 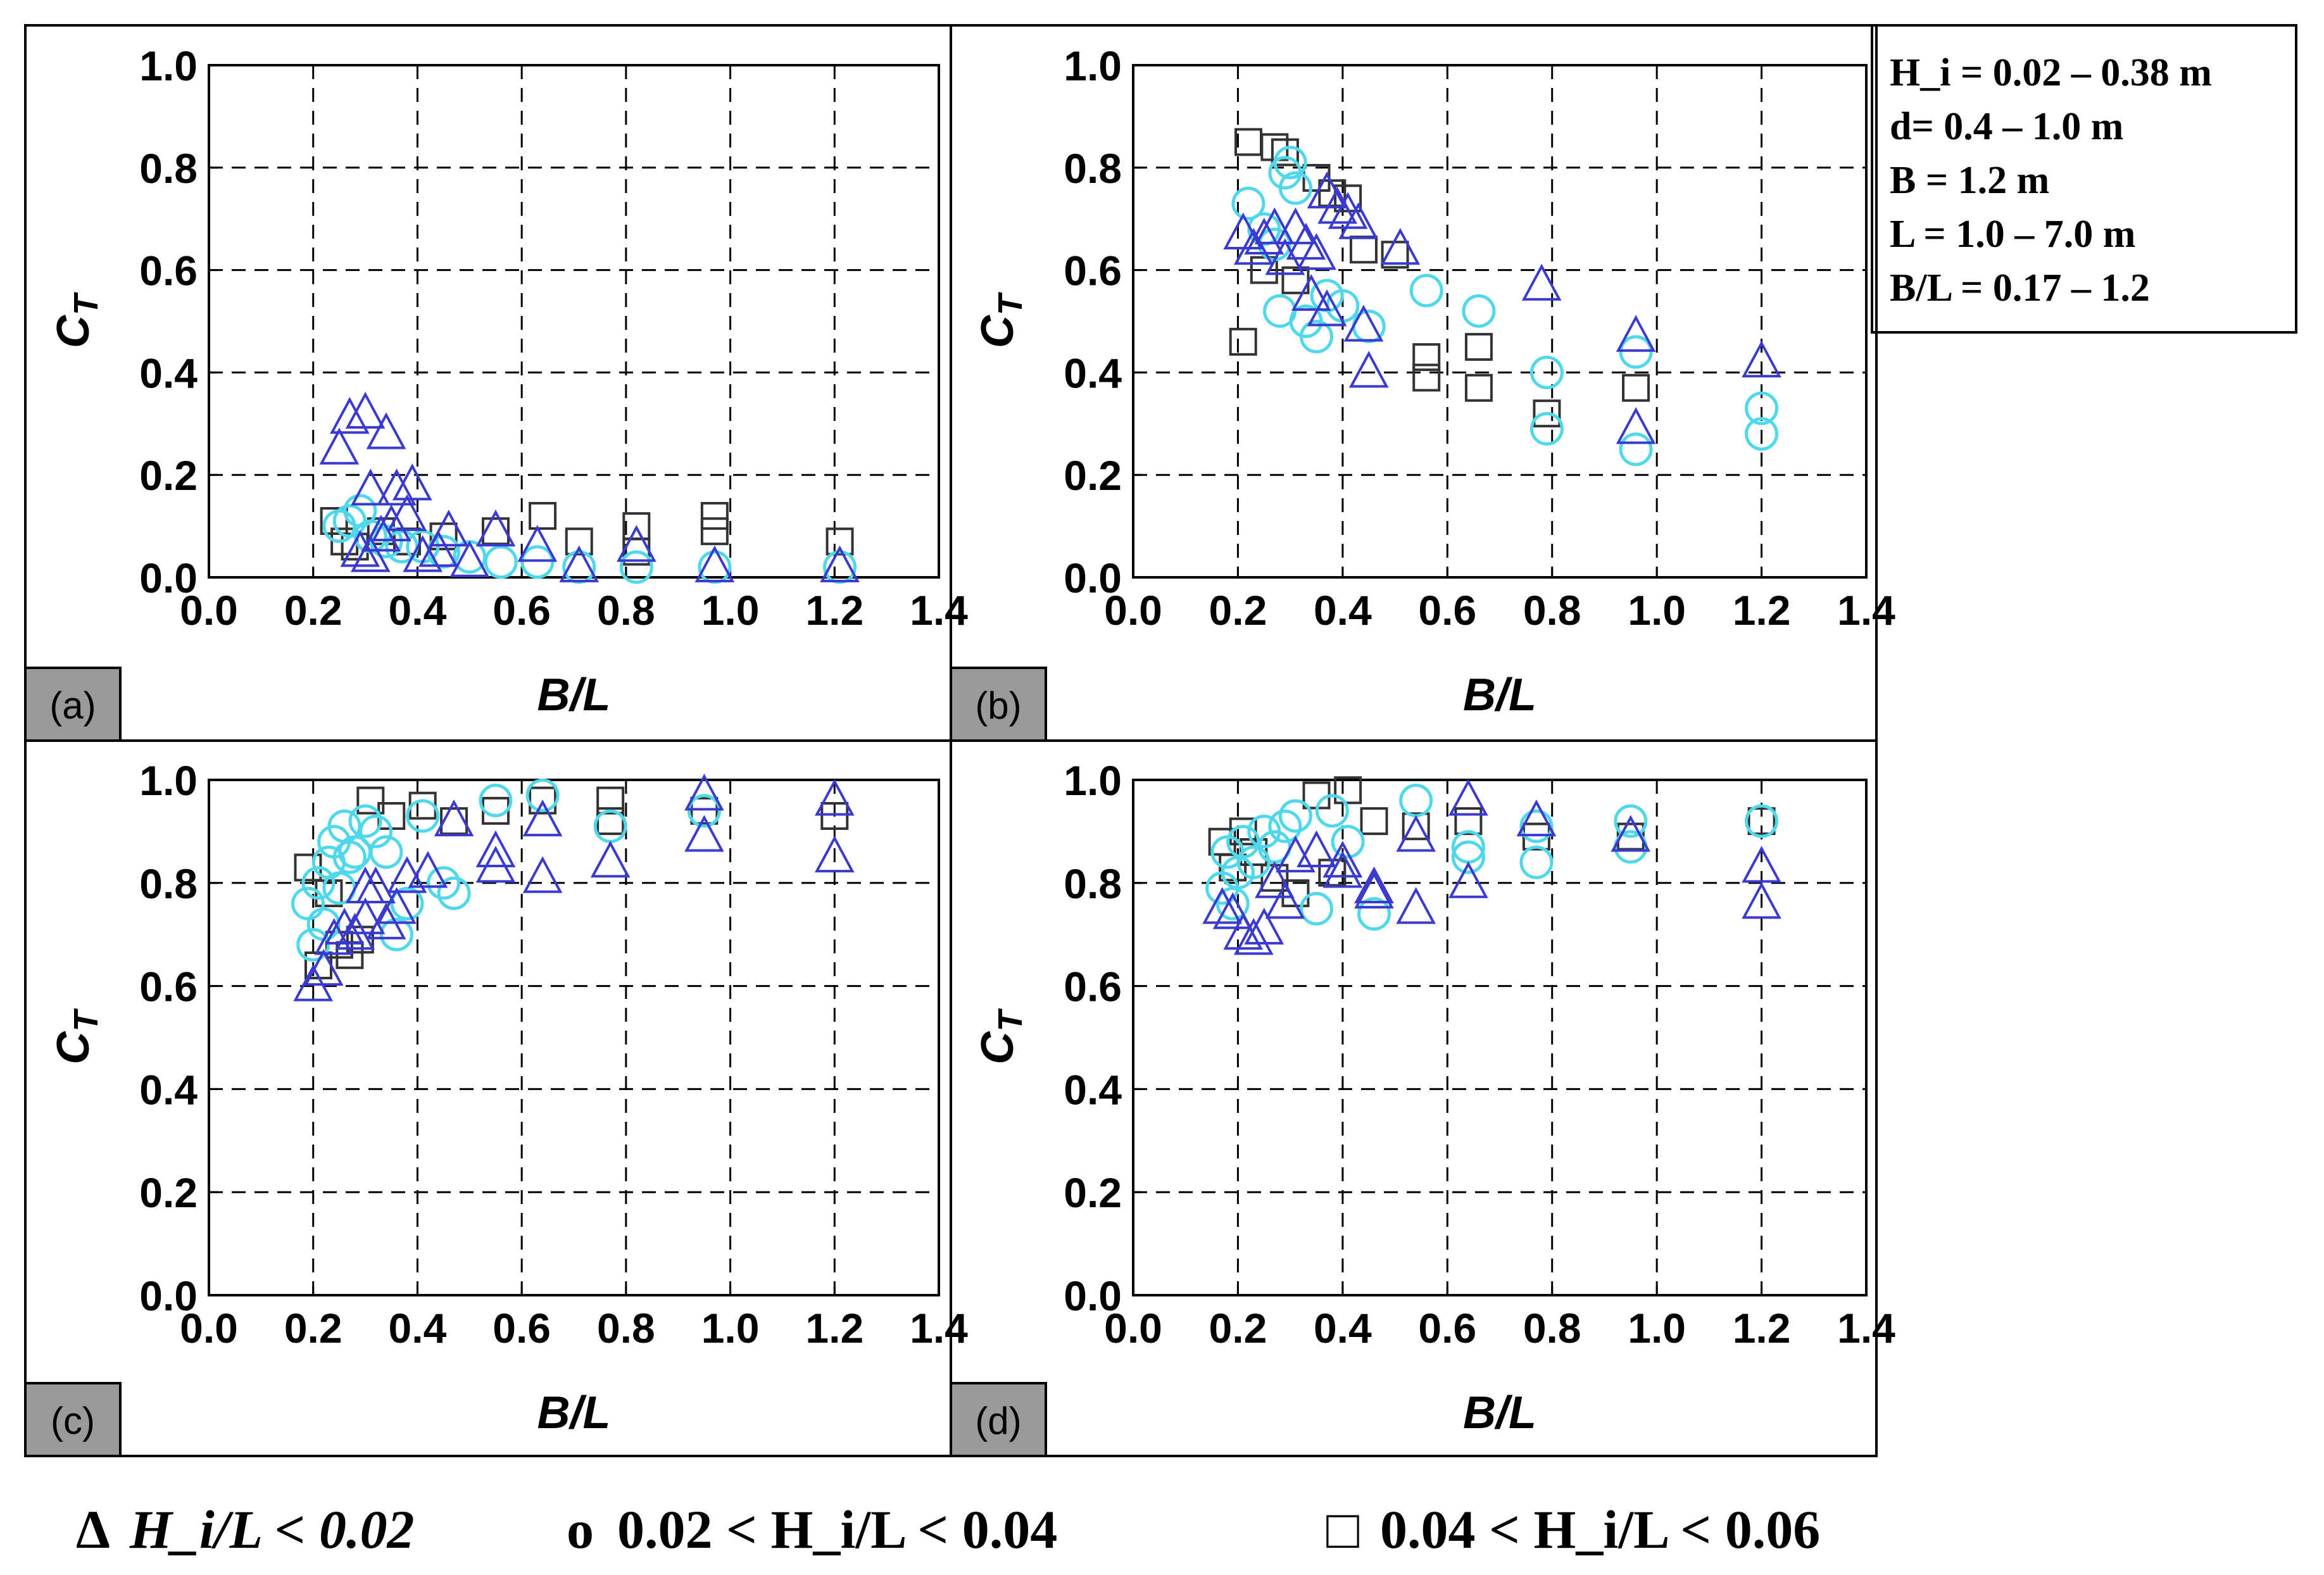 What do you see at coordinates (1093, 1089) in the screenshot?
I see `y-tick-label: 0.4` at bounding box center [1093, 1089].